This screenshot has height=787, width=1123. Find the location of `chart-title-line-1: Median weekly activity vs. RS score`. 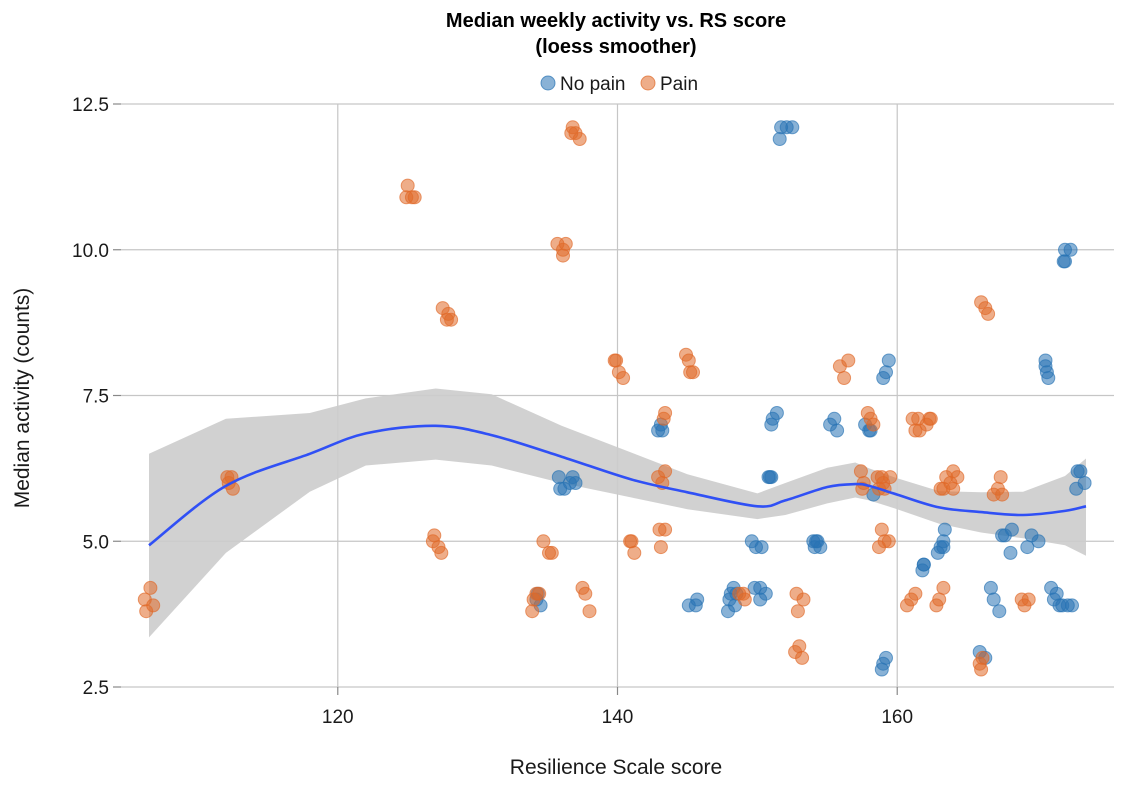

chart-title-line-1: Median weekly activity vs. RS score is located at coordinates (616, 21).